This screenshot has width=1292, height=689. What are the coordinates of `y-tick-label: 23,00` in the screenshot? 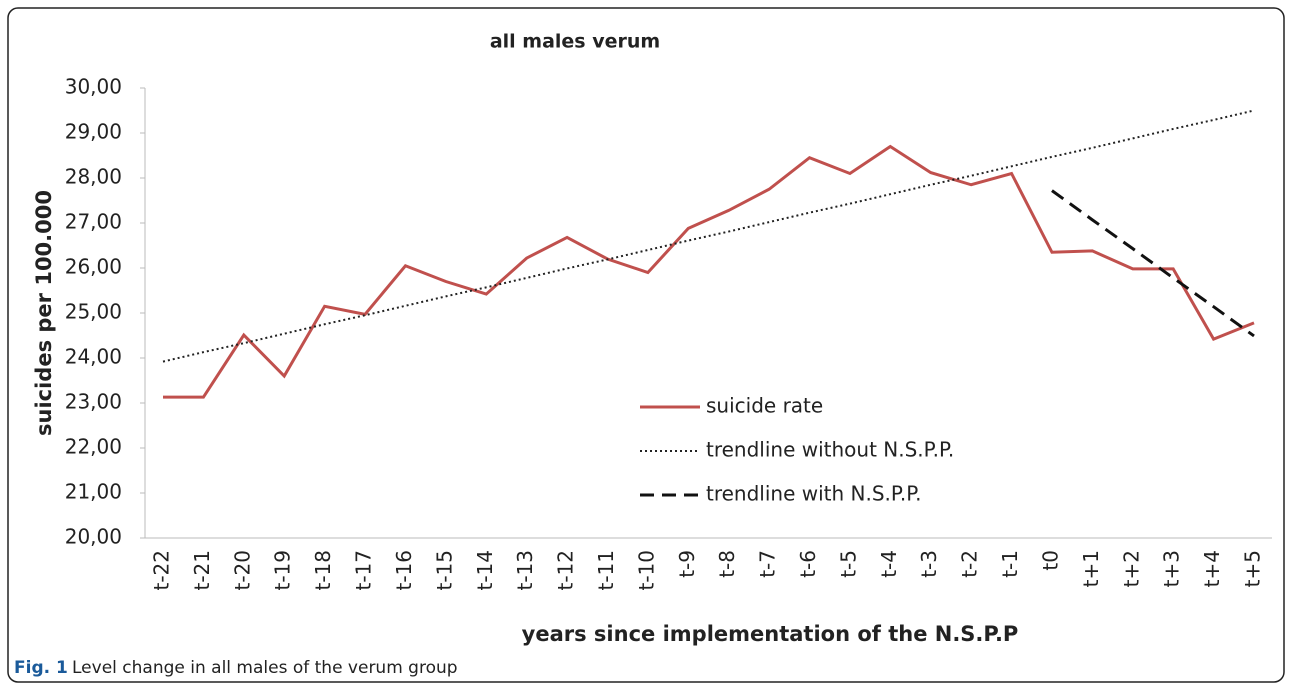 It's located at (93, 402).